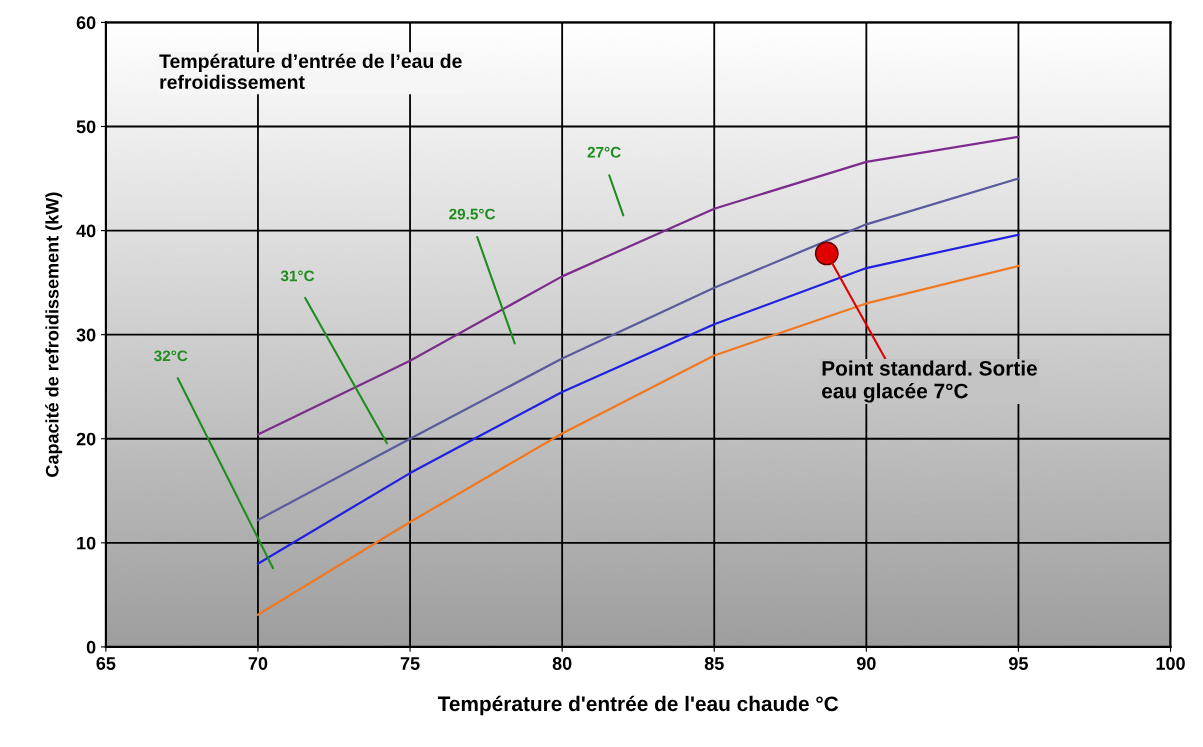 This screenshot has width=1203, height=747. Describe the element at coordinates (171, 356) in the screenshot. I see `annotation: 32°C` at that location.